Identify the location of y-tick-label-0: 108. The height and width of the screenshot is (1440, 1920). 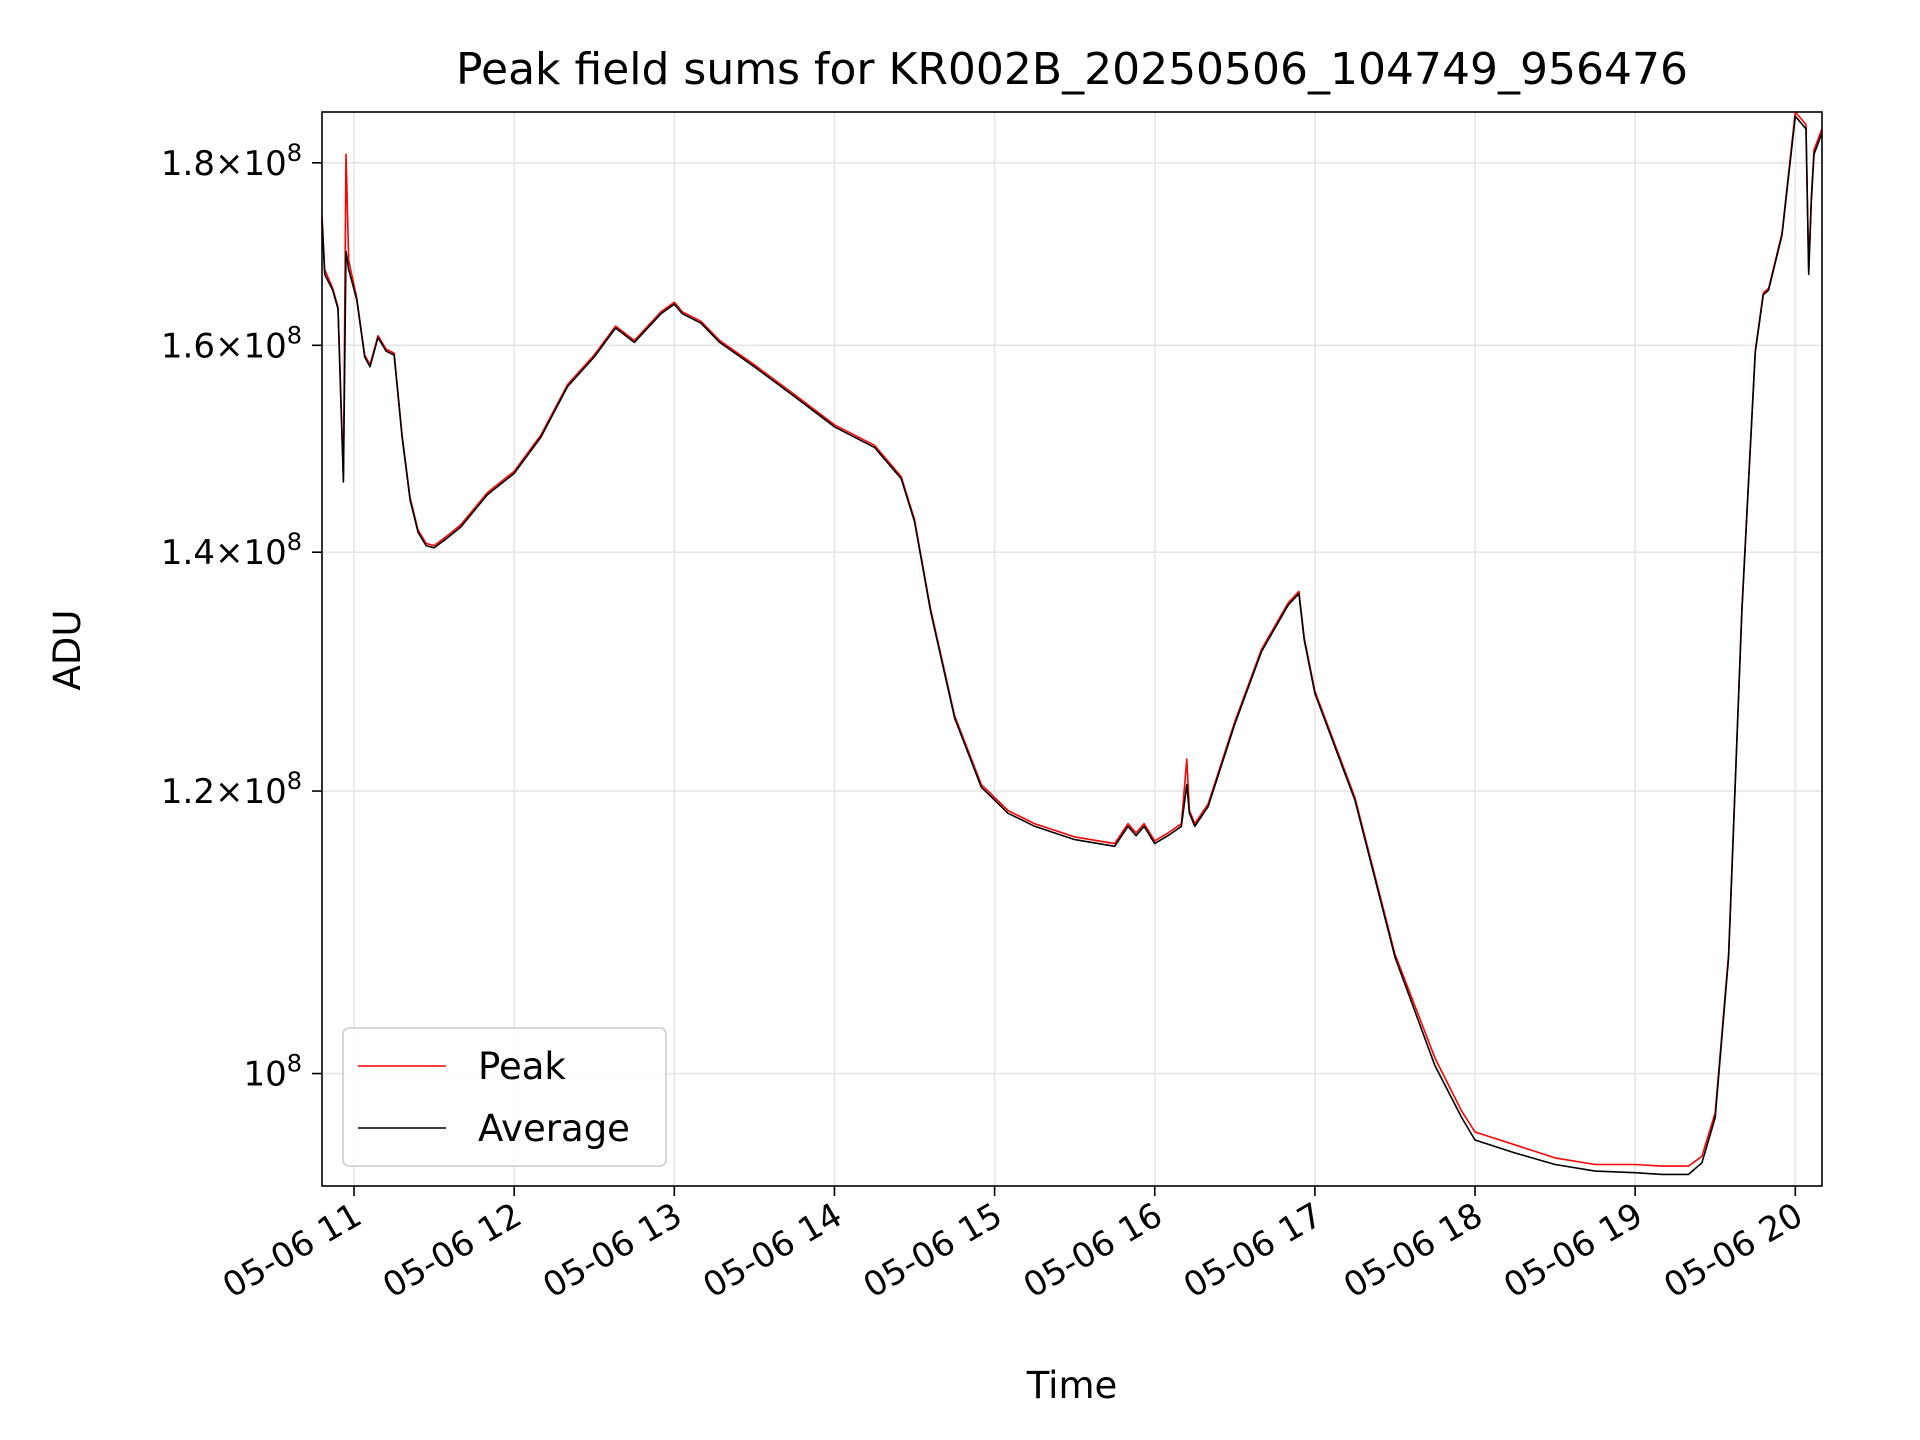
(272, 1072).